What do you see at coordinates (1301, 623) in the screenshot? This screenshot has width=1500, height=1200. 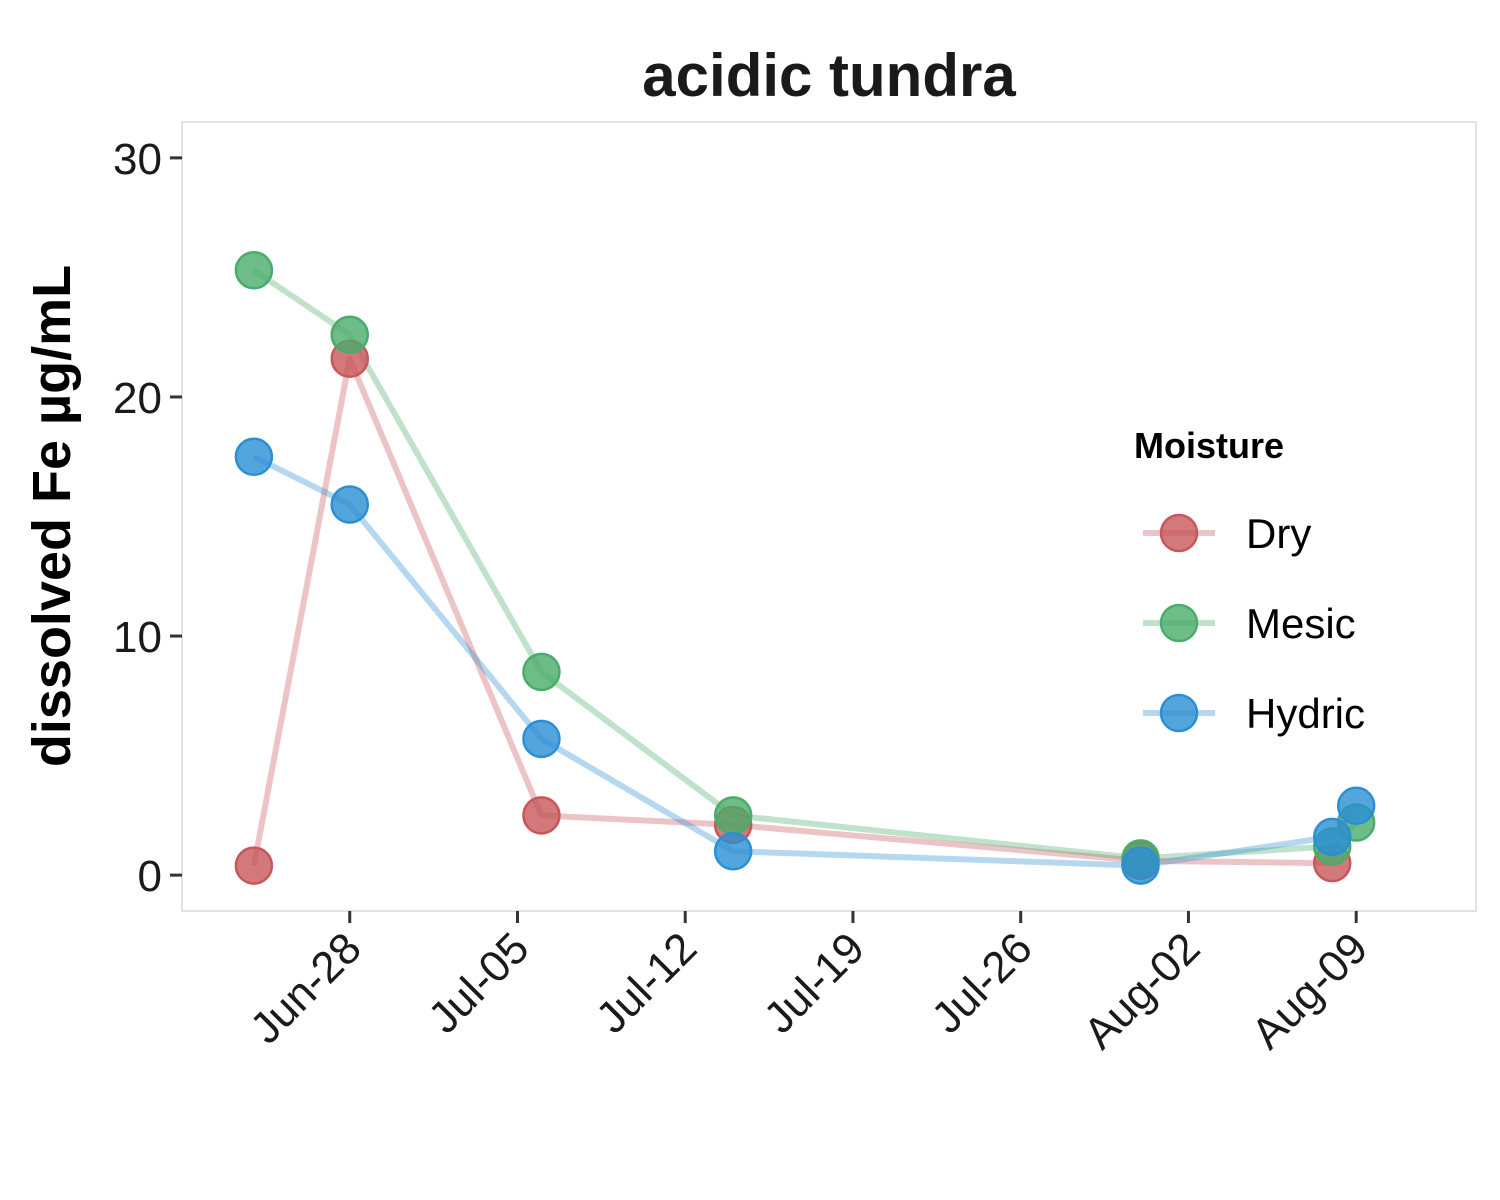 I see `legend-label-mesic: Mesic` at bounding box center [1301, 623].